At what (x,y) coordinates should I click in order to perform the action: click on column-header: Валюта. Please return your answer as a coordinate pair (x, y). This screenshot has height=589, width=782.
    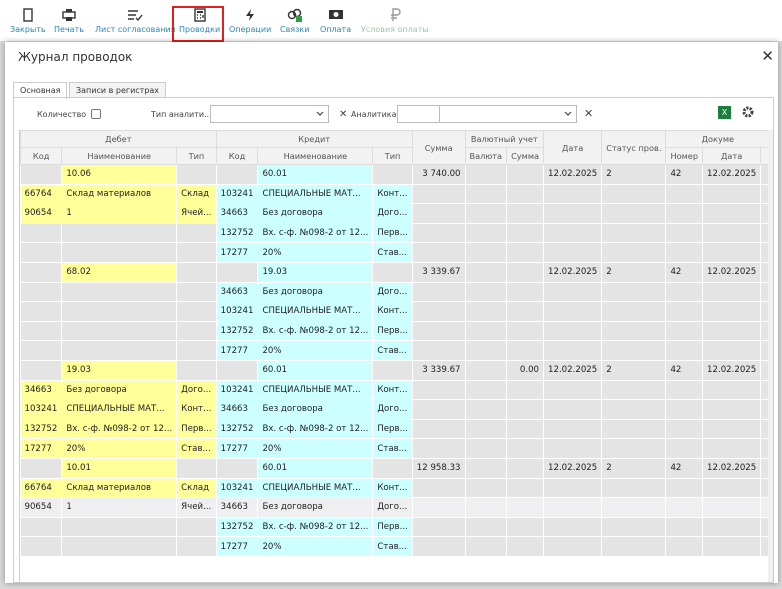
    Looking at the image, I should click on (486, 156).